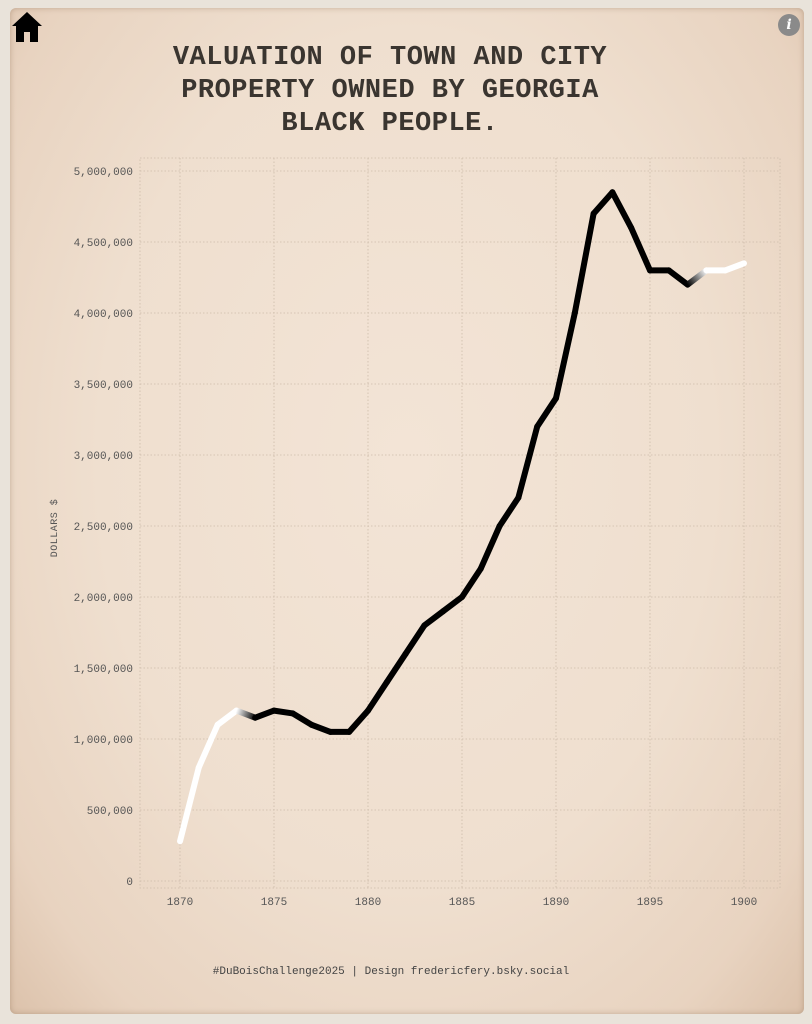  Describe the element at coordinates (103, 173) in the screenshot. I see `y-tick-label: 5,000,000` at that location.